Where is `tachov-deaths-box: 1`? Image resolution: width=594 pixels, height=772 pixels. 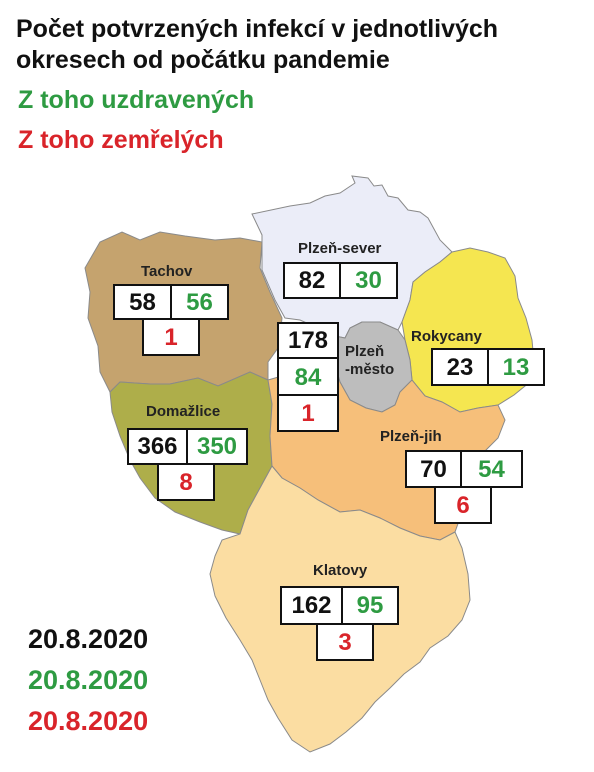 tachov-deaths-box: 1 is located at coordinates (171, 337).